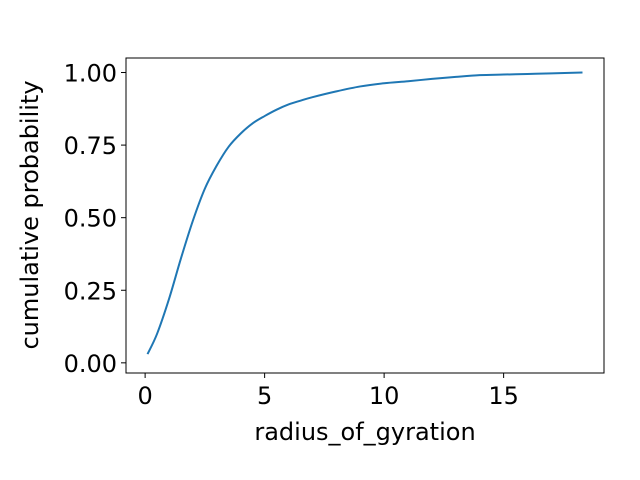 This screenshot has height=480, width=640. Describe the element at coordinates (328, 391) in the screenshot. I see `x-axis: 0 5 10 15` at that location.